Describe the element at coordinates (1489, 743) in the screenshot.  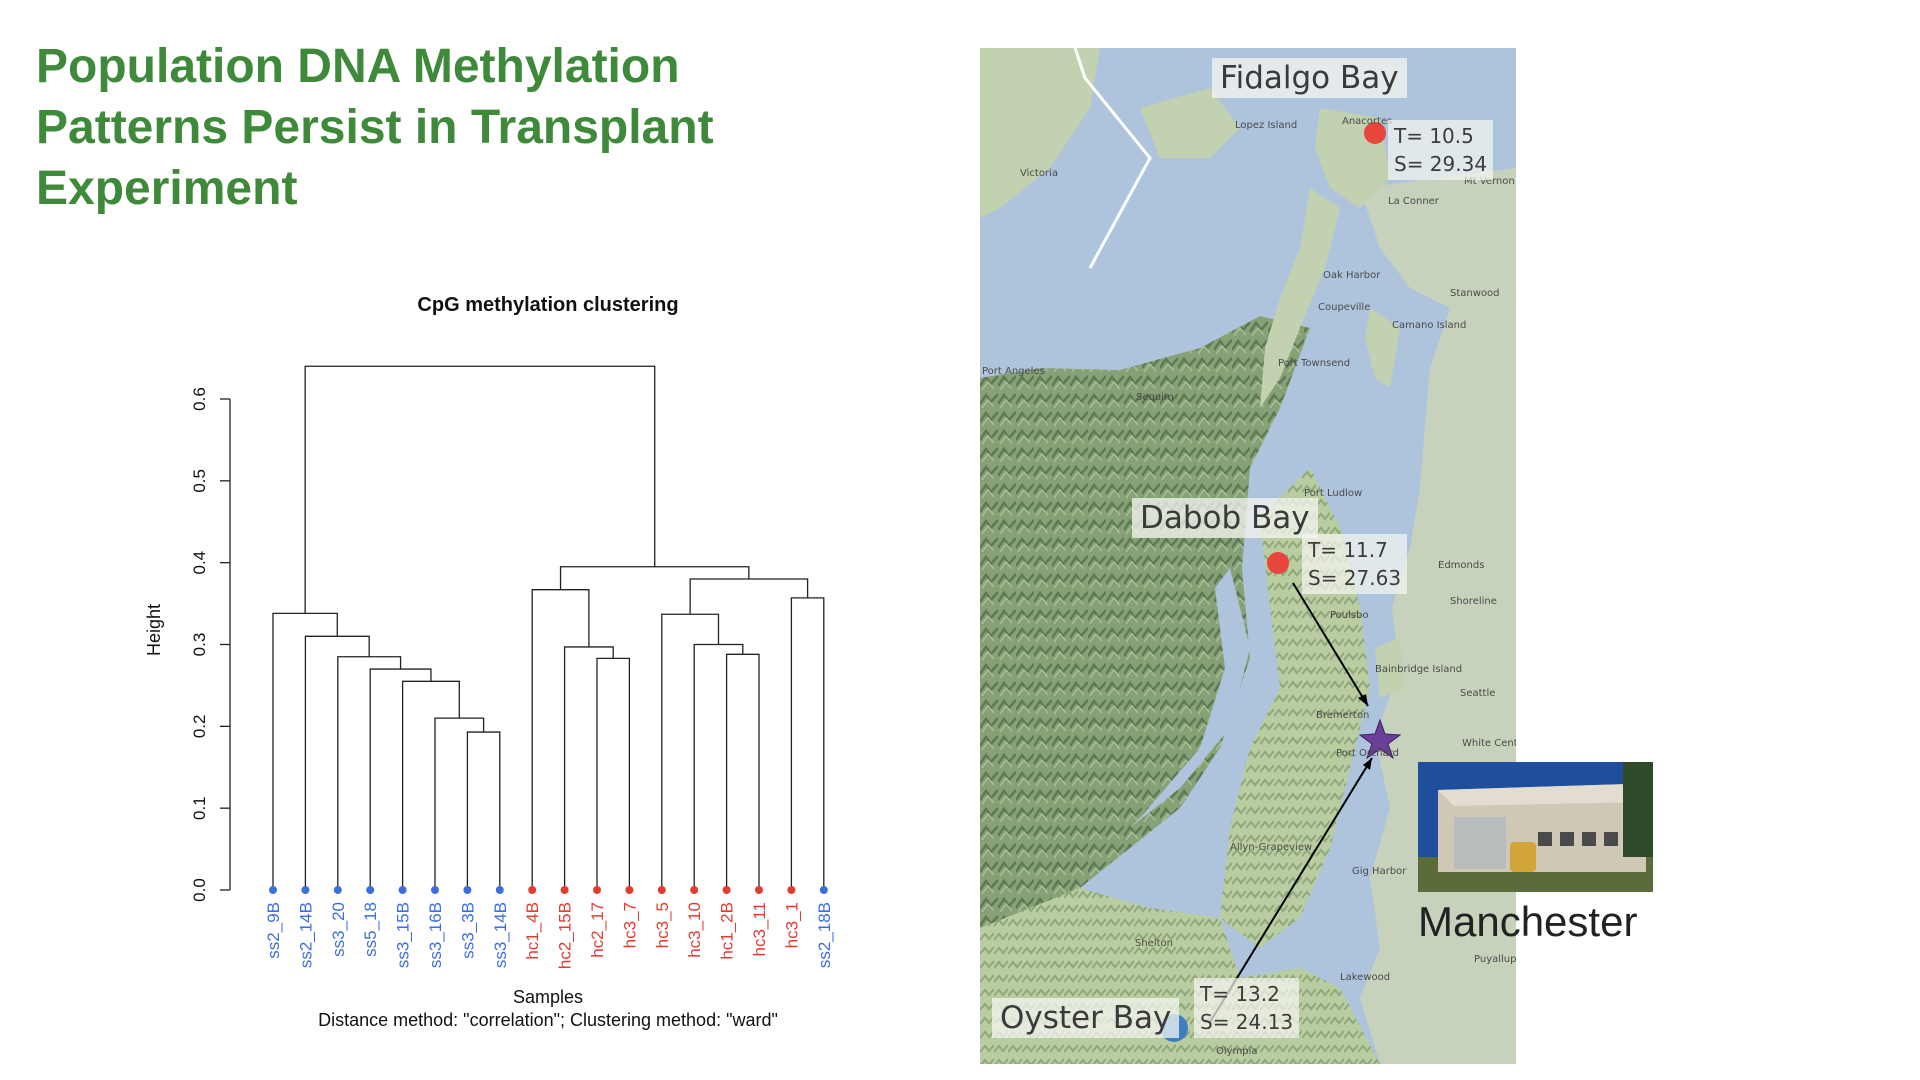
I see `place-white-center: White Center` at that location.